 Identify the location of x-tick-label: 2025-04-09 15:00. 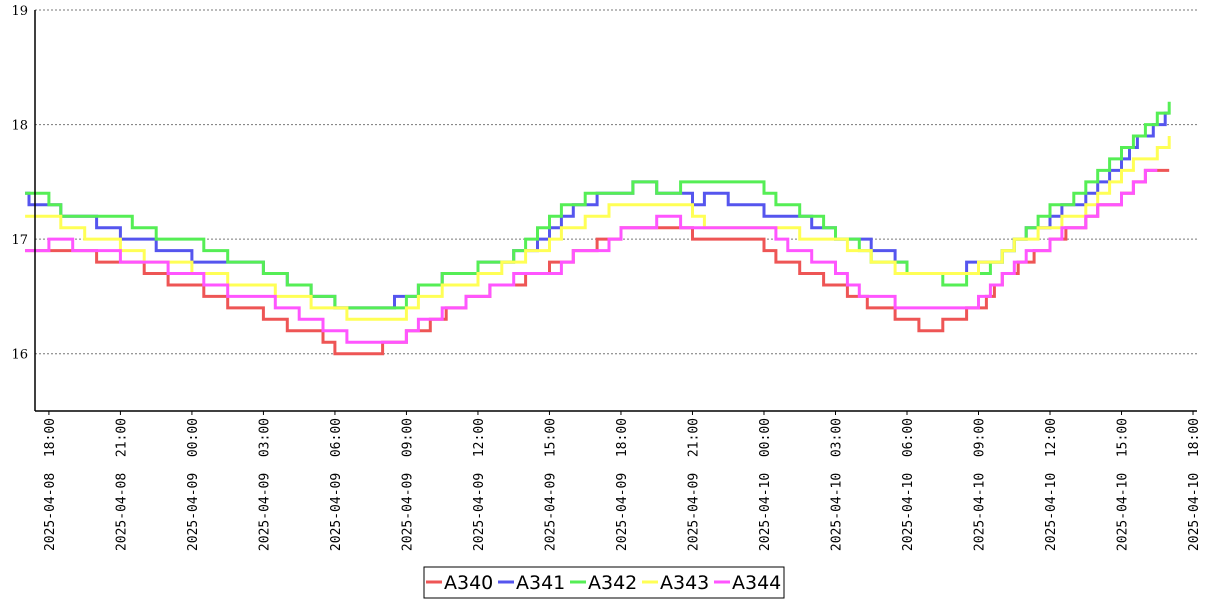
(550, 484).